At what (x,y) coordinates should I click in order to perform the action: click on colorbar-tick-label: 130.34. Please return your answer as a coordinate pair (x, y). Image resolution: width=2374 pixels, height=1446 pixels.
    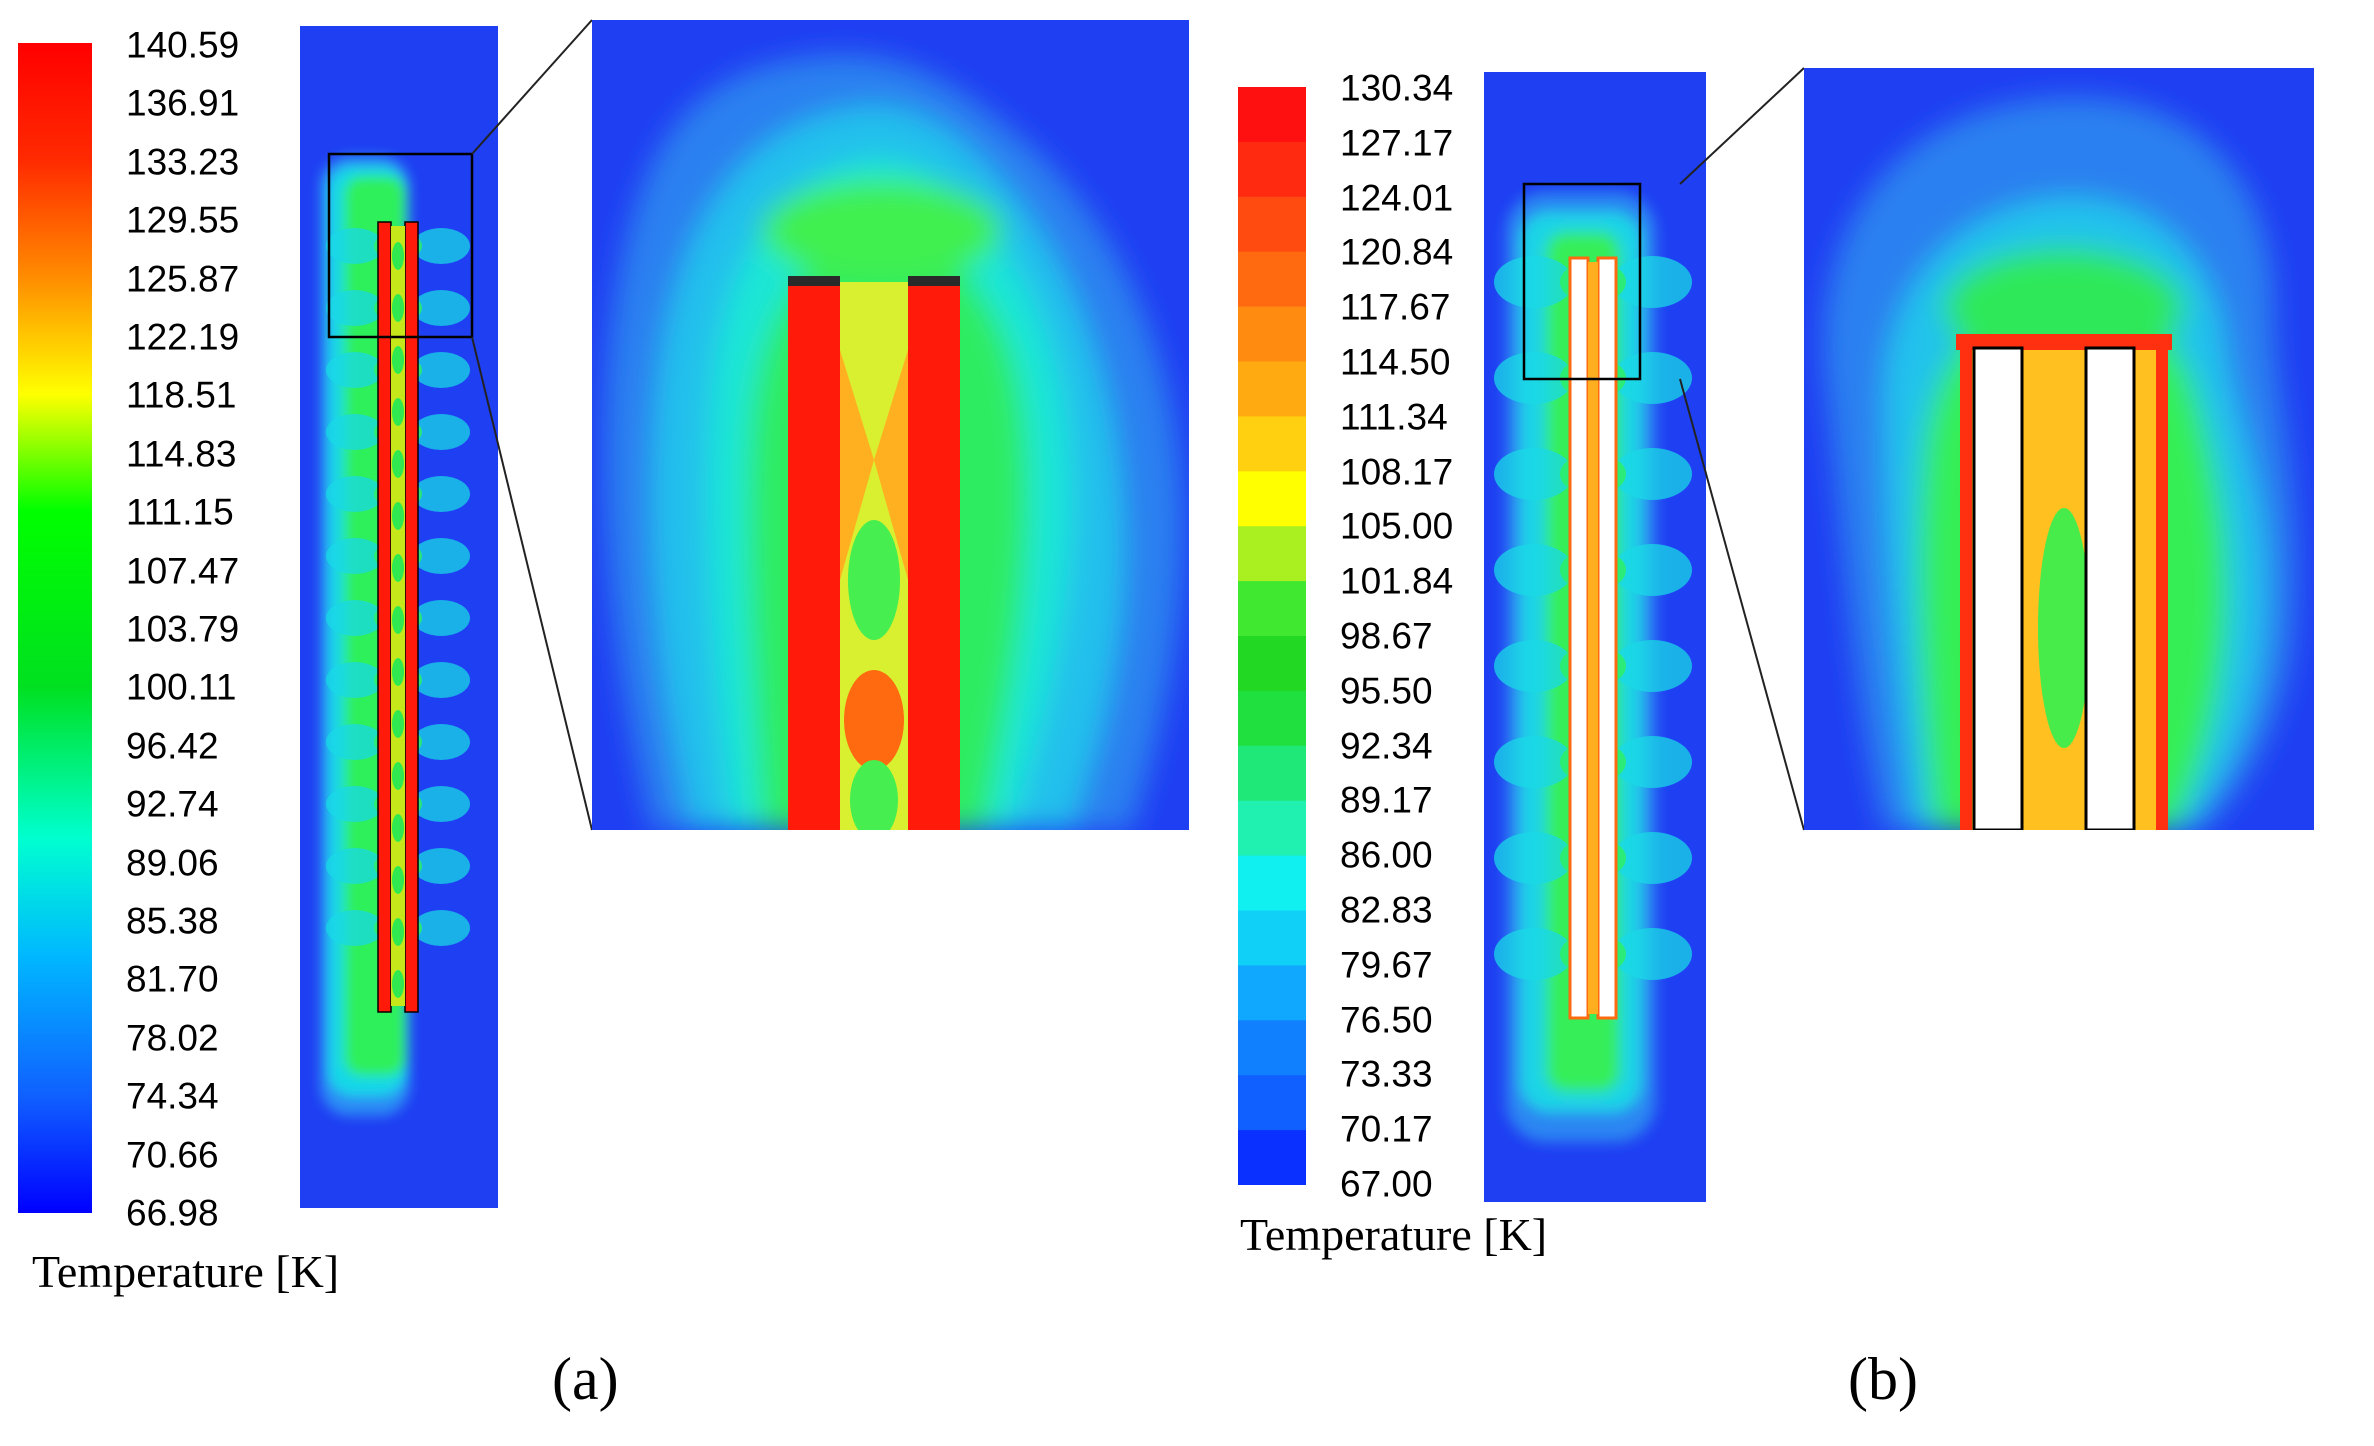
    Looking at the image, I should click on (1397, 88).